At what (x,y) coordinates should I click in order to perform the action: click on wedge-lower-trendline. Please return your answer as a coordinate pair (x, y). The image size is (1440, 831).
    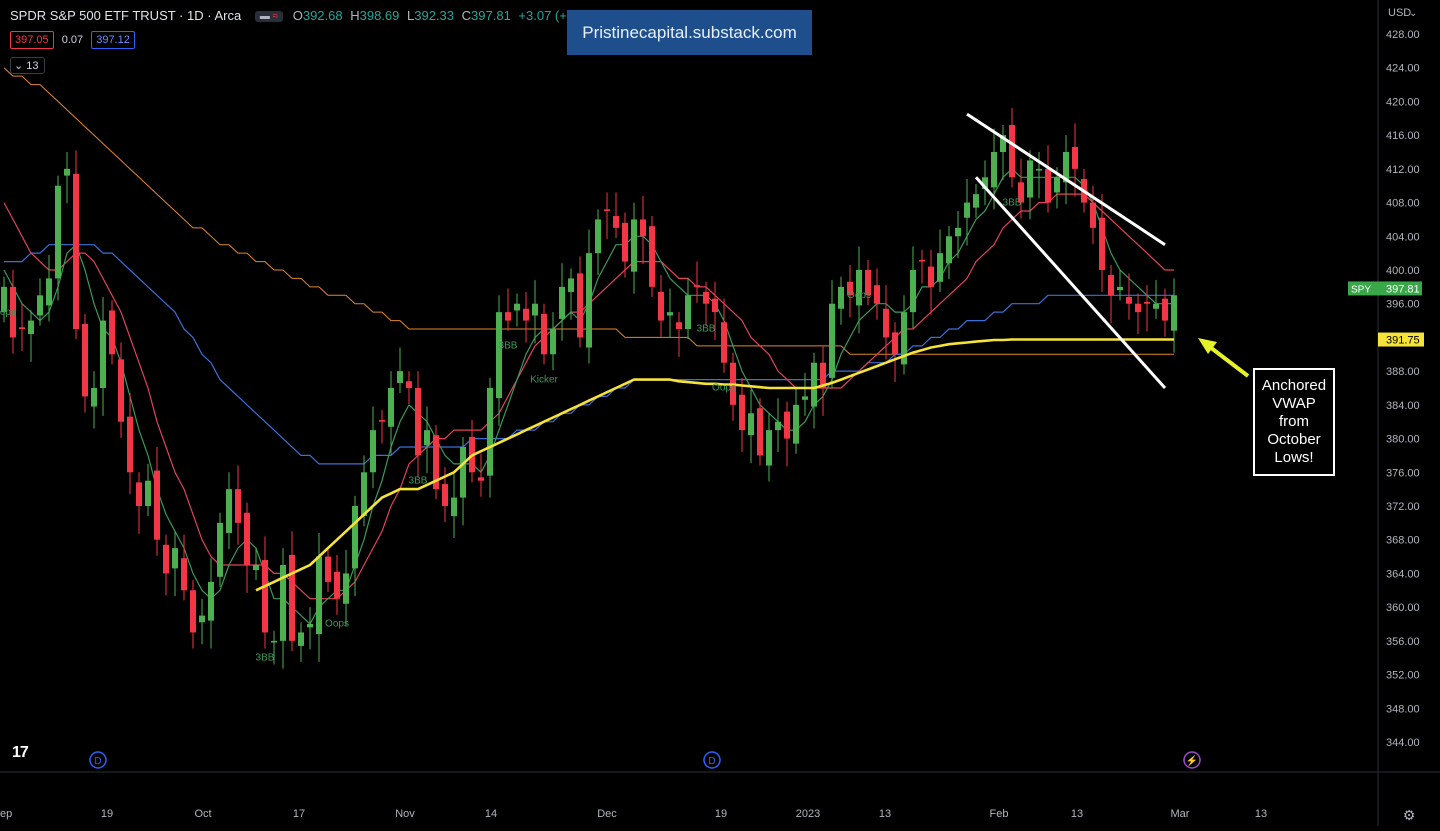
    Looking at the image, I should click on (1070, 283).